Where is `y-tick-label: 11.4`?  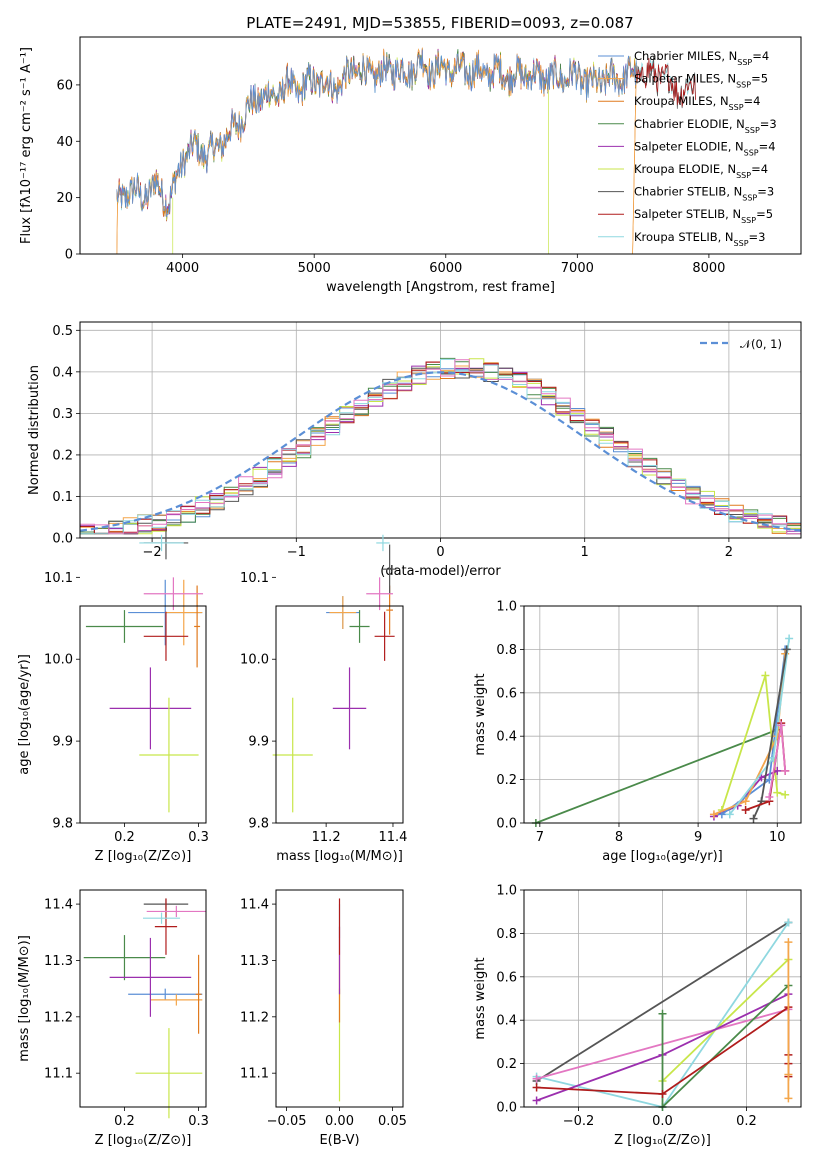
y-tick-label: 11.4 is located at coordinates (254, 905).